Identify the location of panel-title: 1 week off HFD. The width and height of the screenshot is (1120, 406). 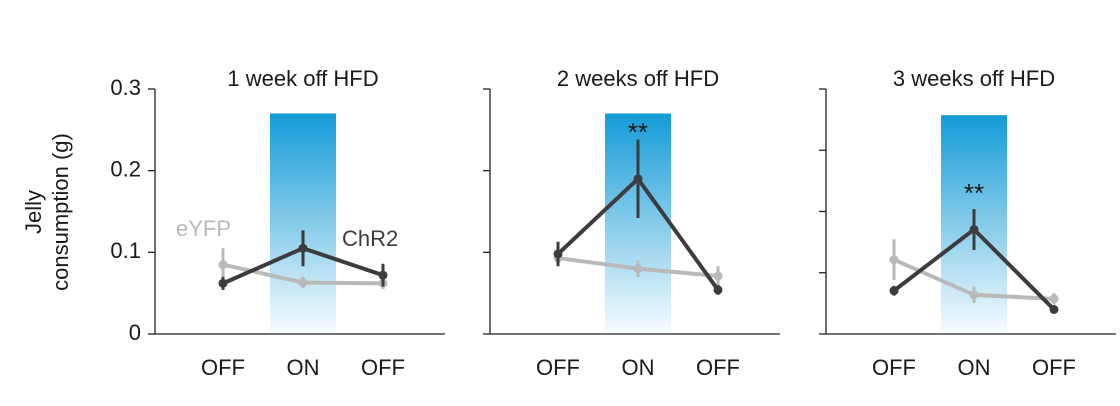
(302, 78).